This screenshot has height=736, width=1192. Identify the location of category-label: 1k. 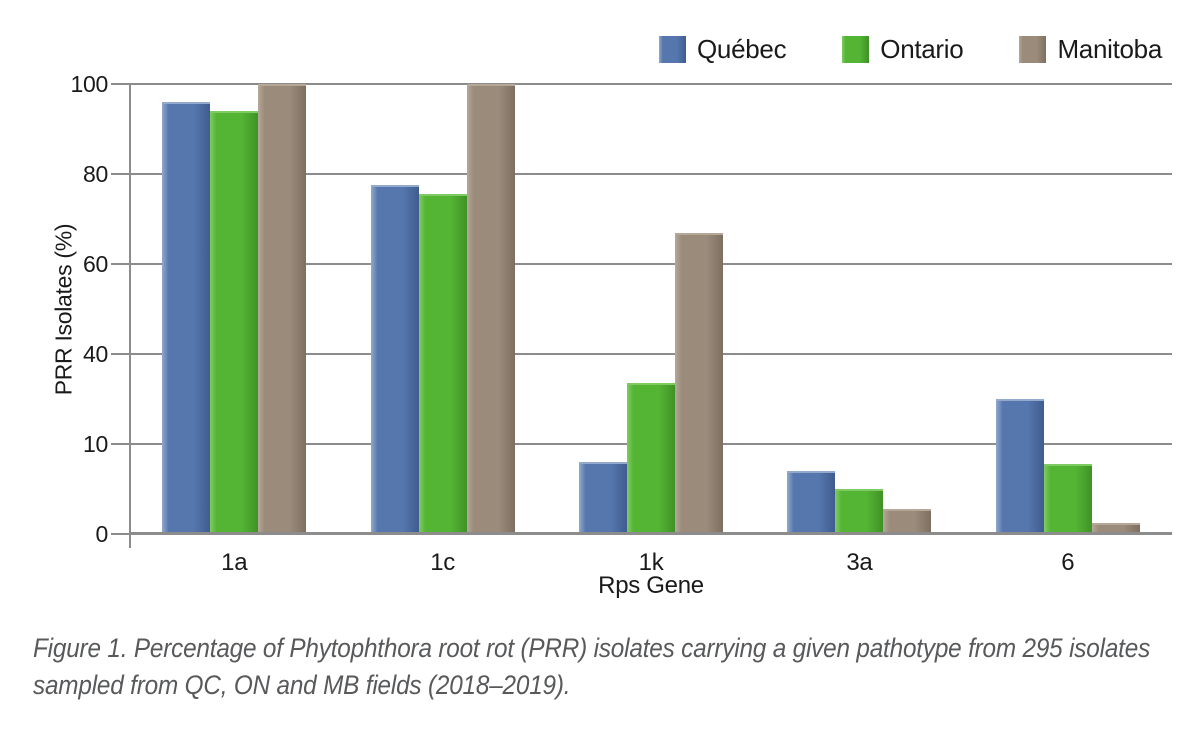
(651, 562).